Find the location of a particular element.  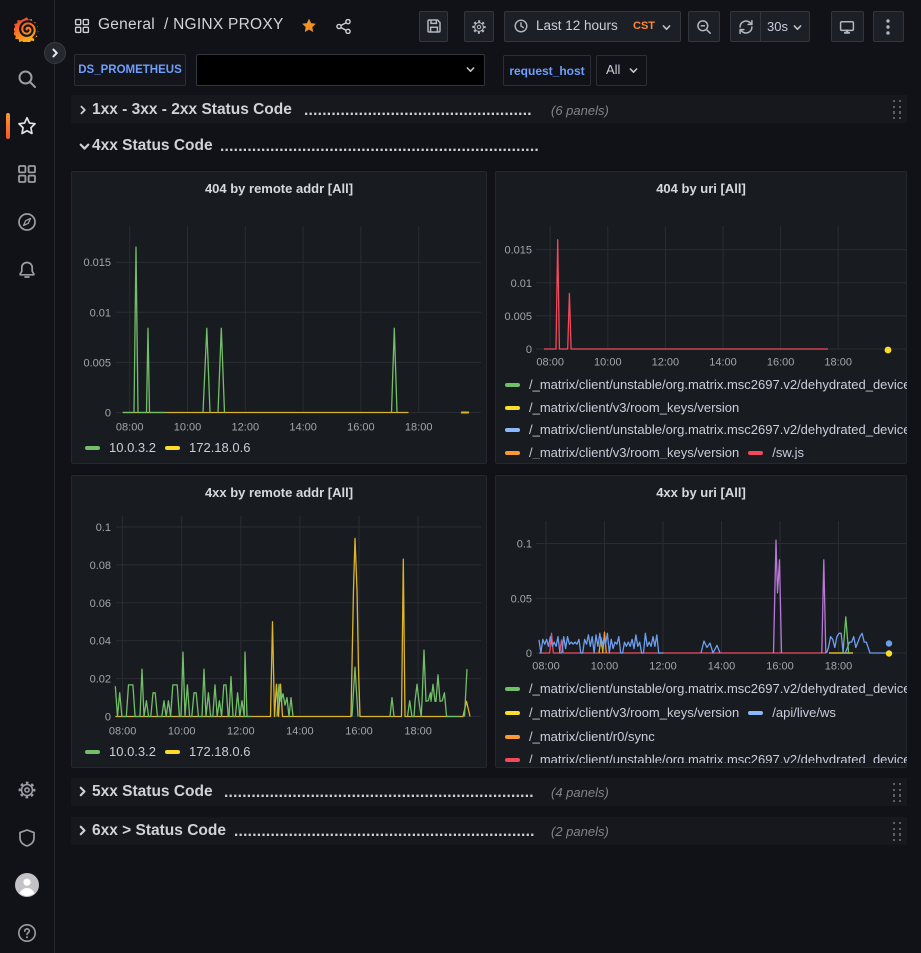

svg-text: 0.04 is located at coordinates (100, 642).